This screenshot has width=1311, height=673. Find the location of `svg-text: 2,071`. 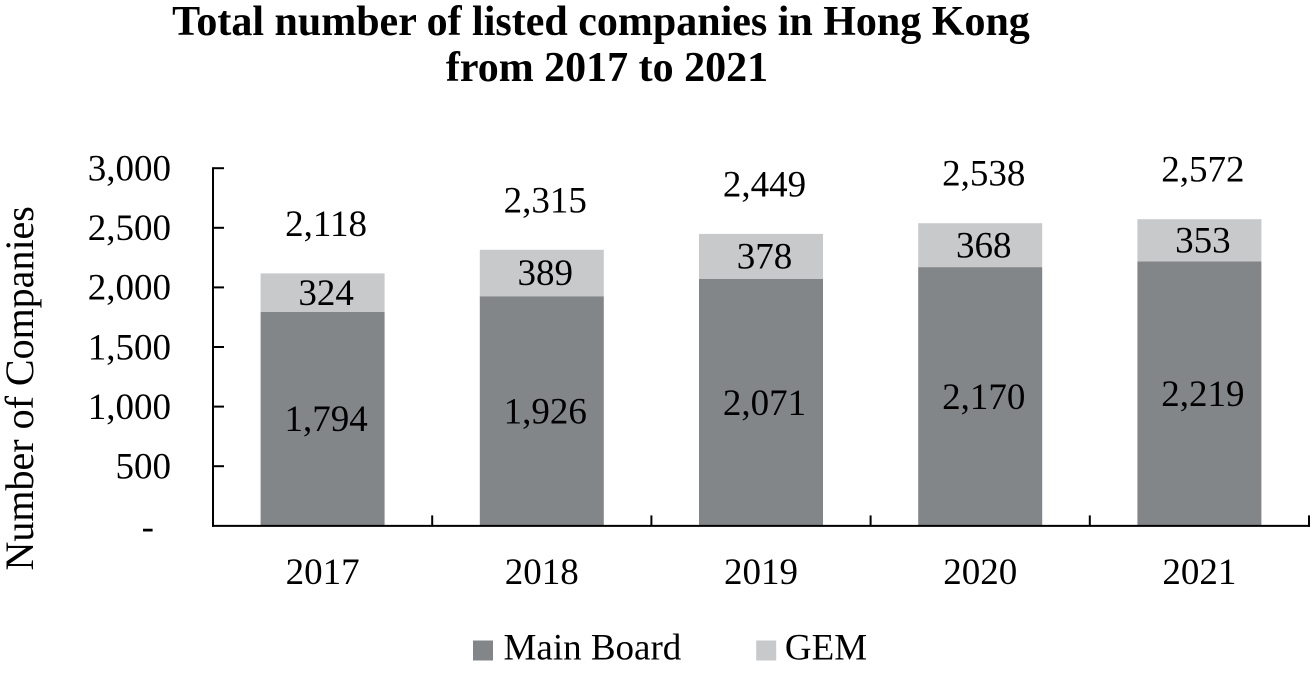

svg-text: 2,071 is located at coordinates (764, 403).